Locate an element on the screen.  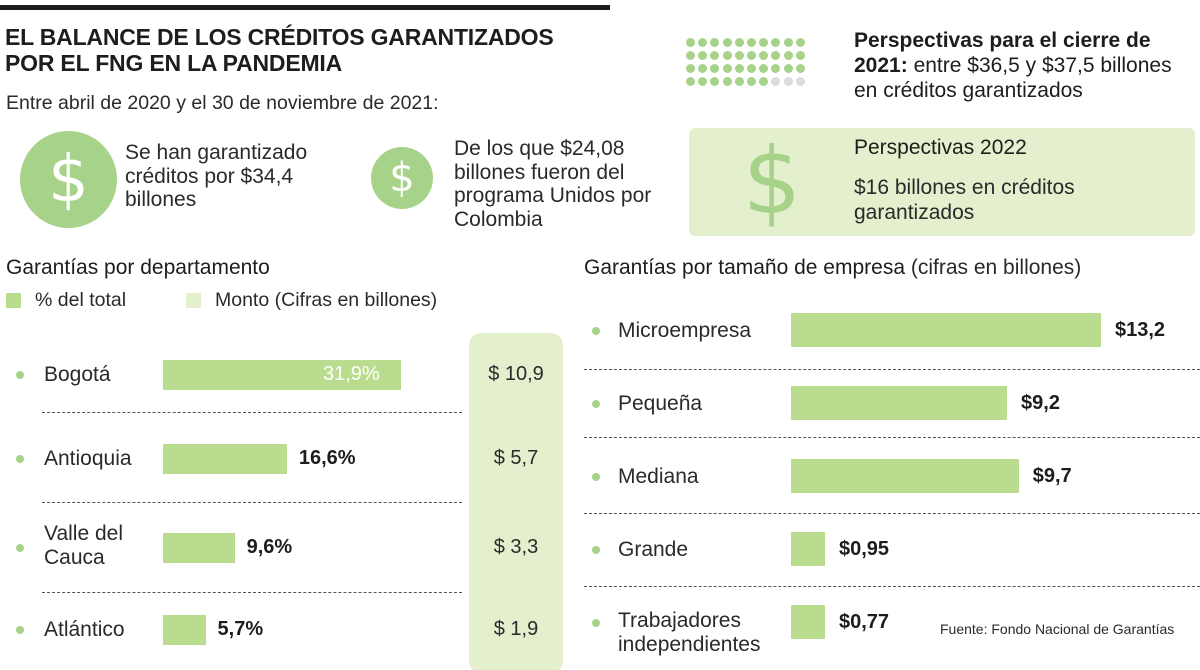
source-note: Fuente: Fondo Nacional de Garantías is located at coordinates (1057, 629).